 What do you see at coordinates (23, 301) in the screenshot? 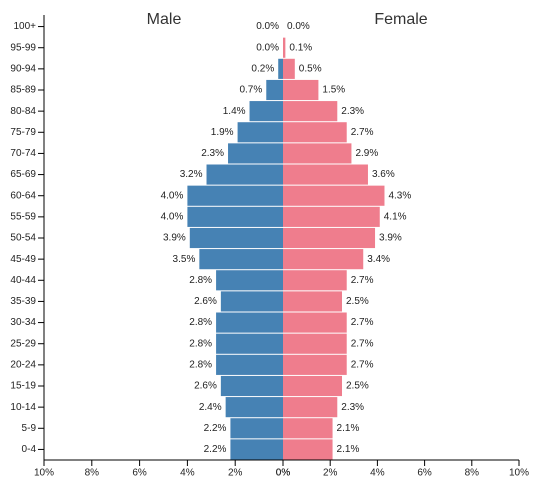
I see `y-tick-label: 35-39` at bounding box center [23, 301].